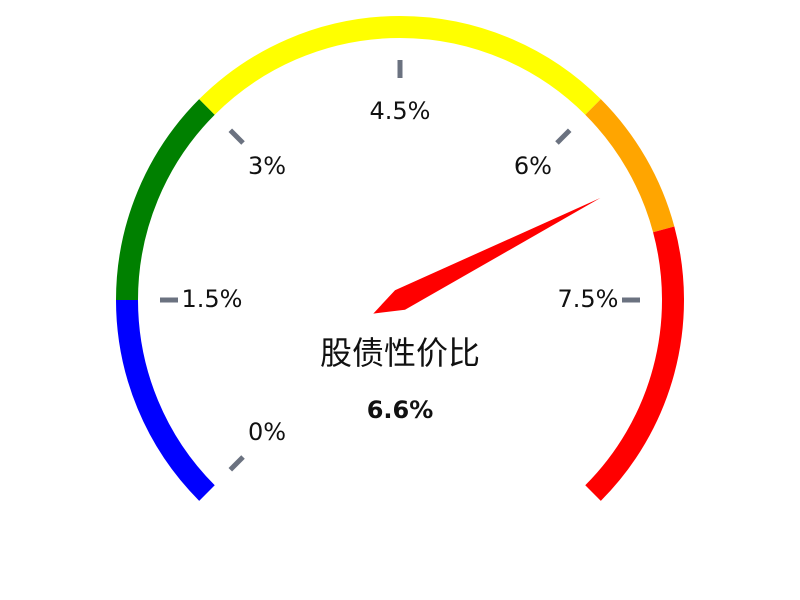 The width and height of the screenshot is (800, 600). Describe the element at coordinates (588, 299) in the screenshot. I see `gauge-tick-label-5: 7.5%` at that location.